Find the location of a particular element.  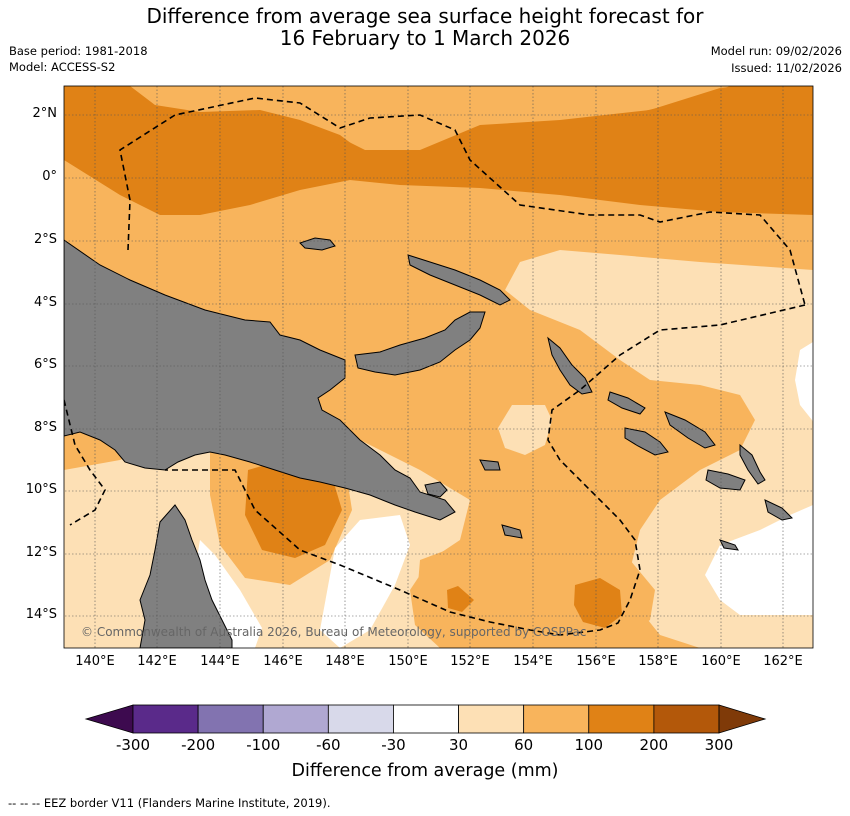

lon-tick-label: 154°E is located at coordinates (533, 661).